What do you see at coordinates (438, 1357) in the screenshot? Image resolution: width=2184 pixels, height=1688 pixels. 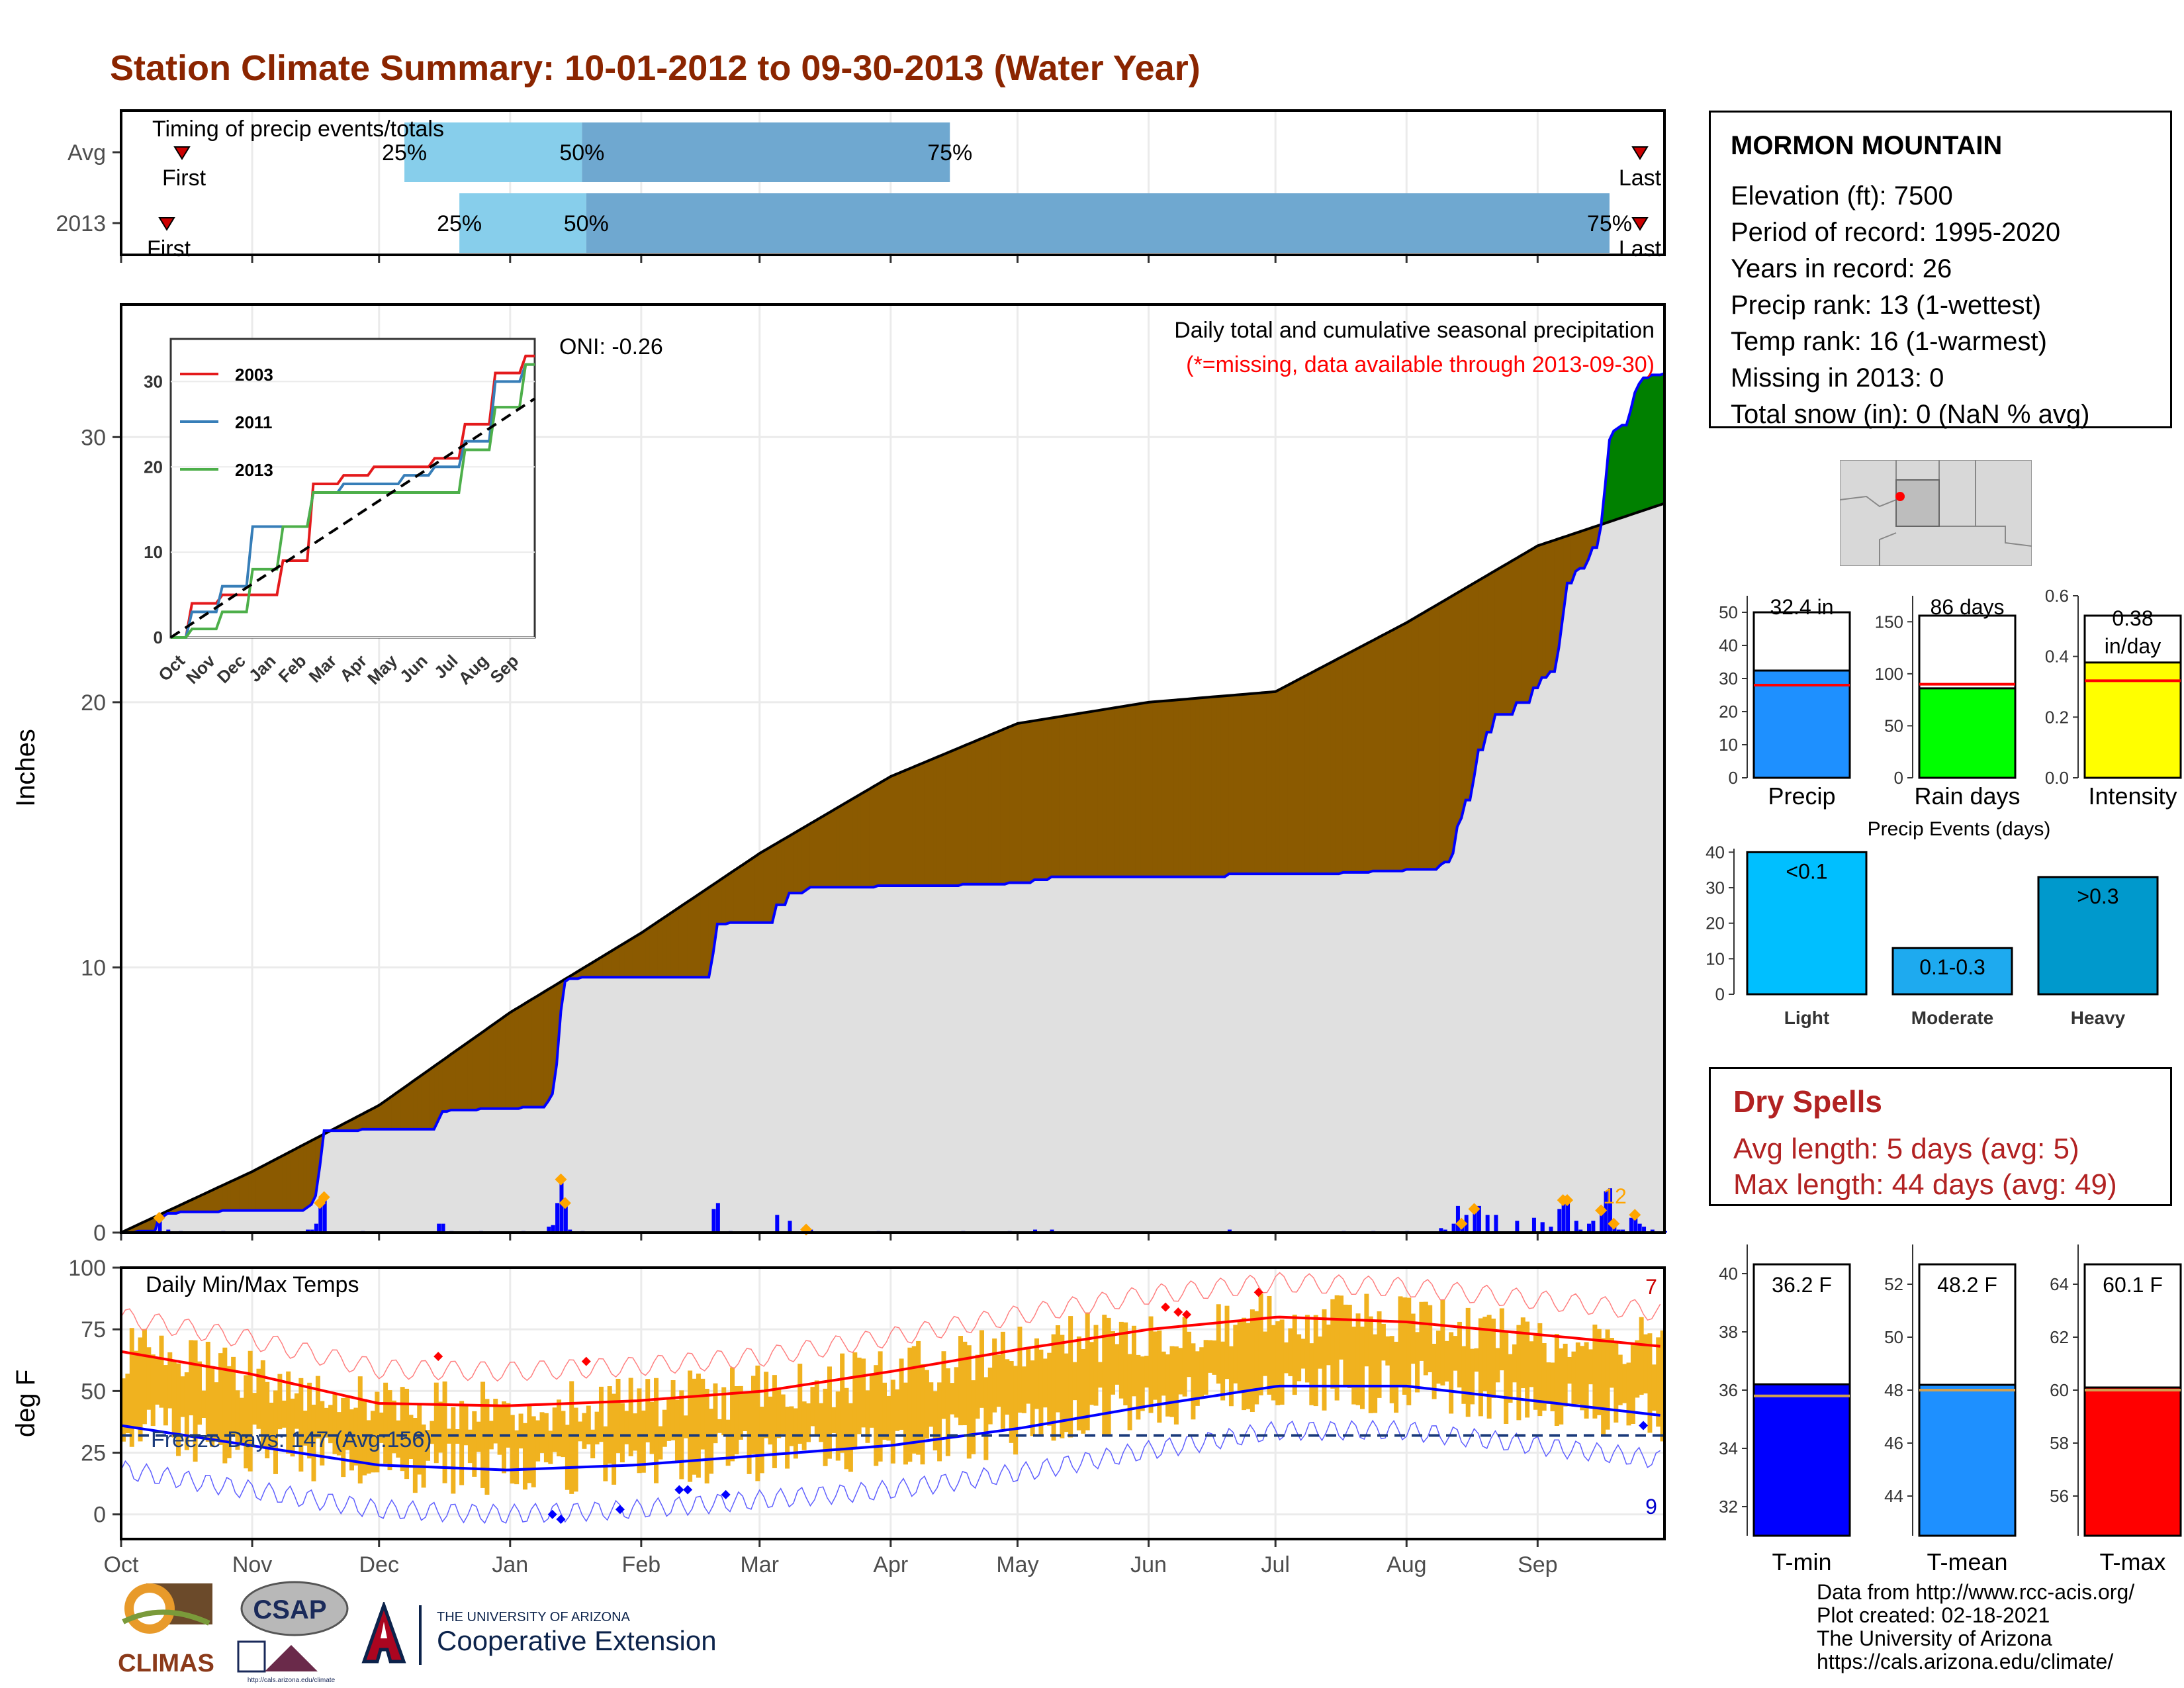 I see `record-high-marker` at bounding box center [438, 1357].